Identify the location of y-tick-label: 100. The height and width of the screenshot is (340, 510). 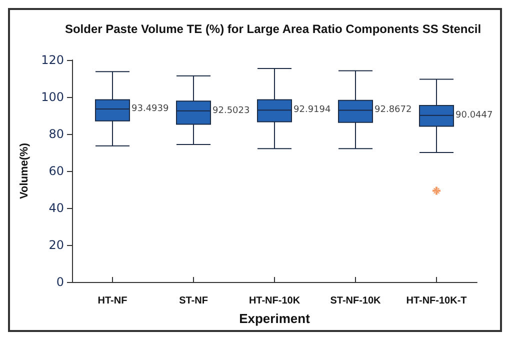
(52, 97).